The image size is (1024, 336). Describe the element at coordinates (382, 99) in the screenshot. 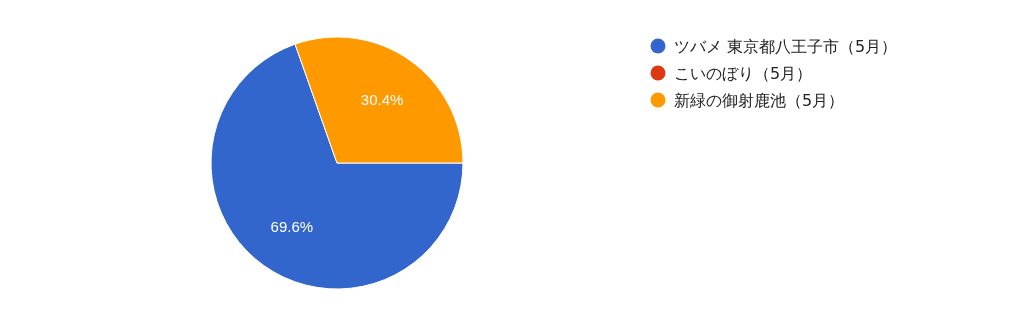

I see `data-label: 30.4%` at that location.